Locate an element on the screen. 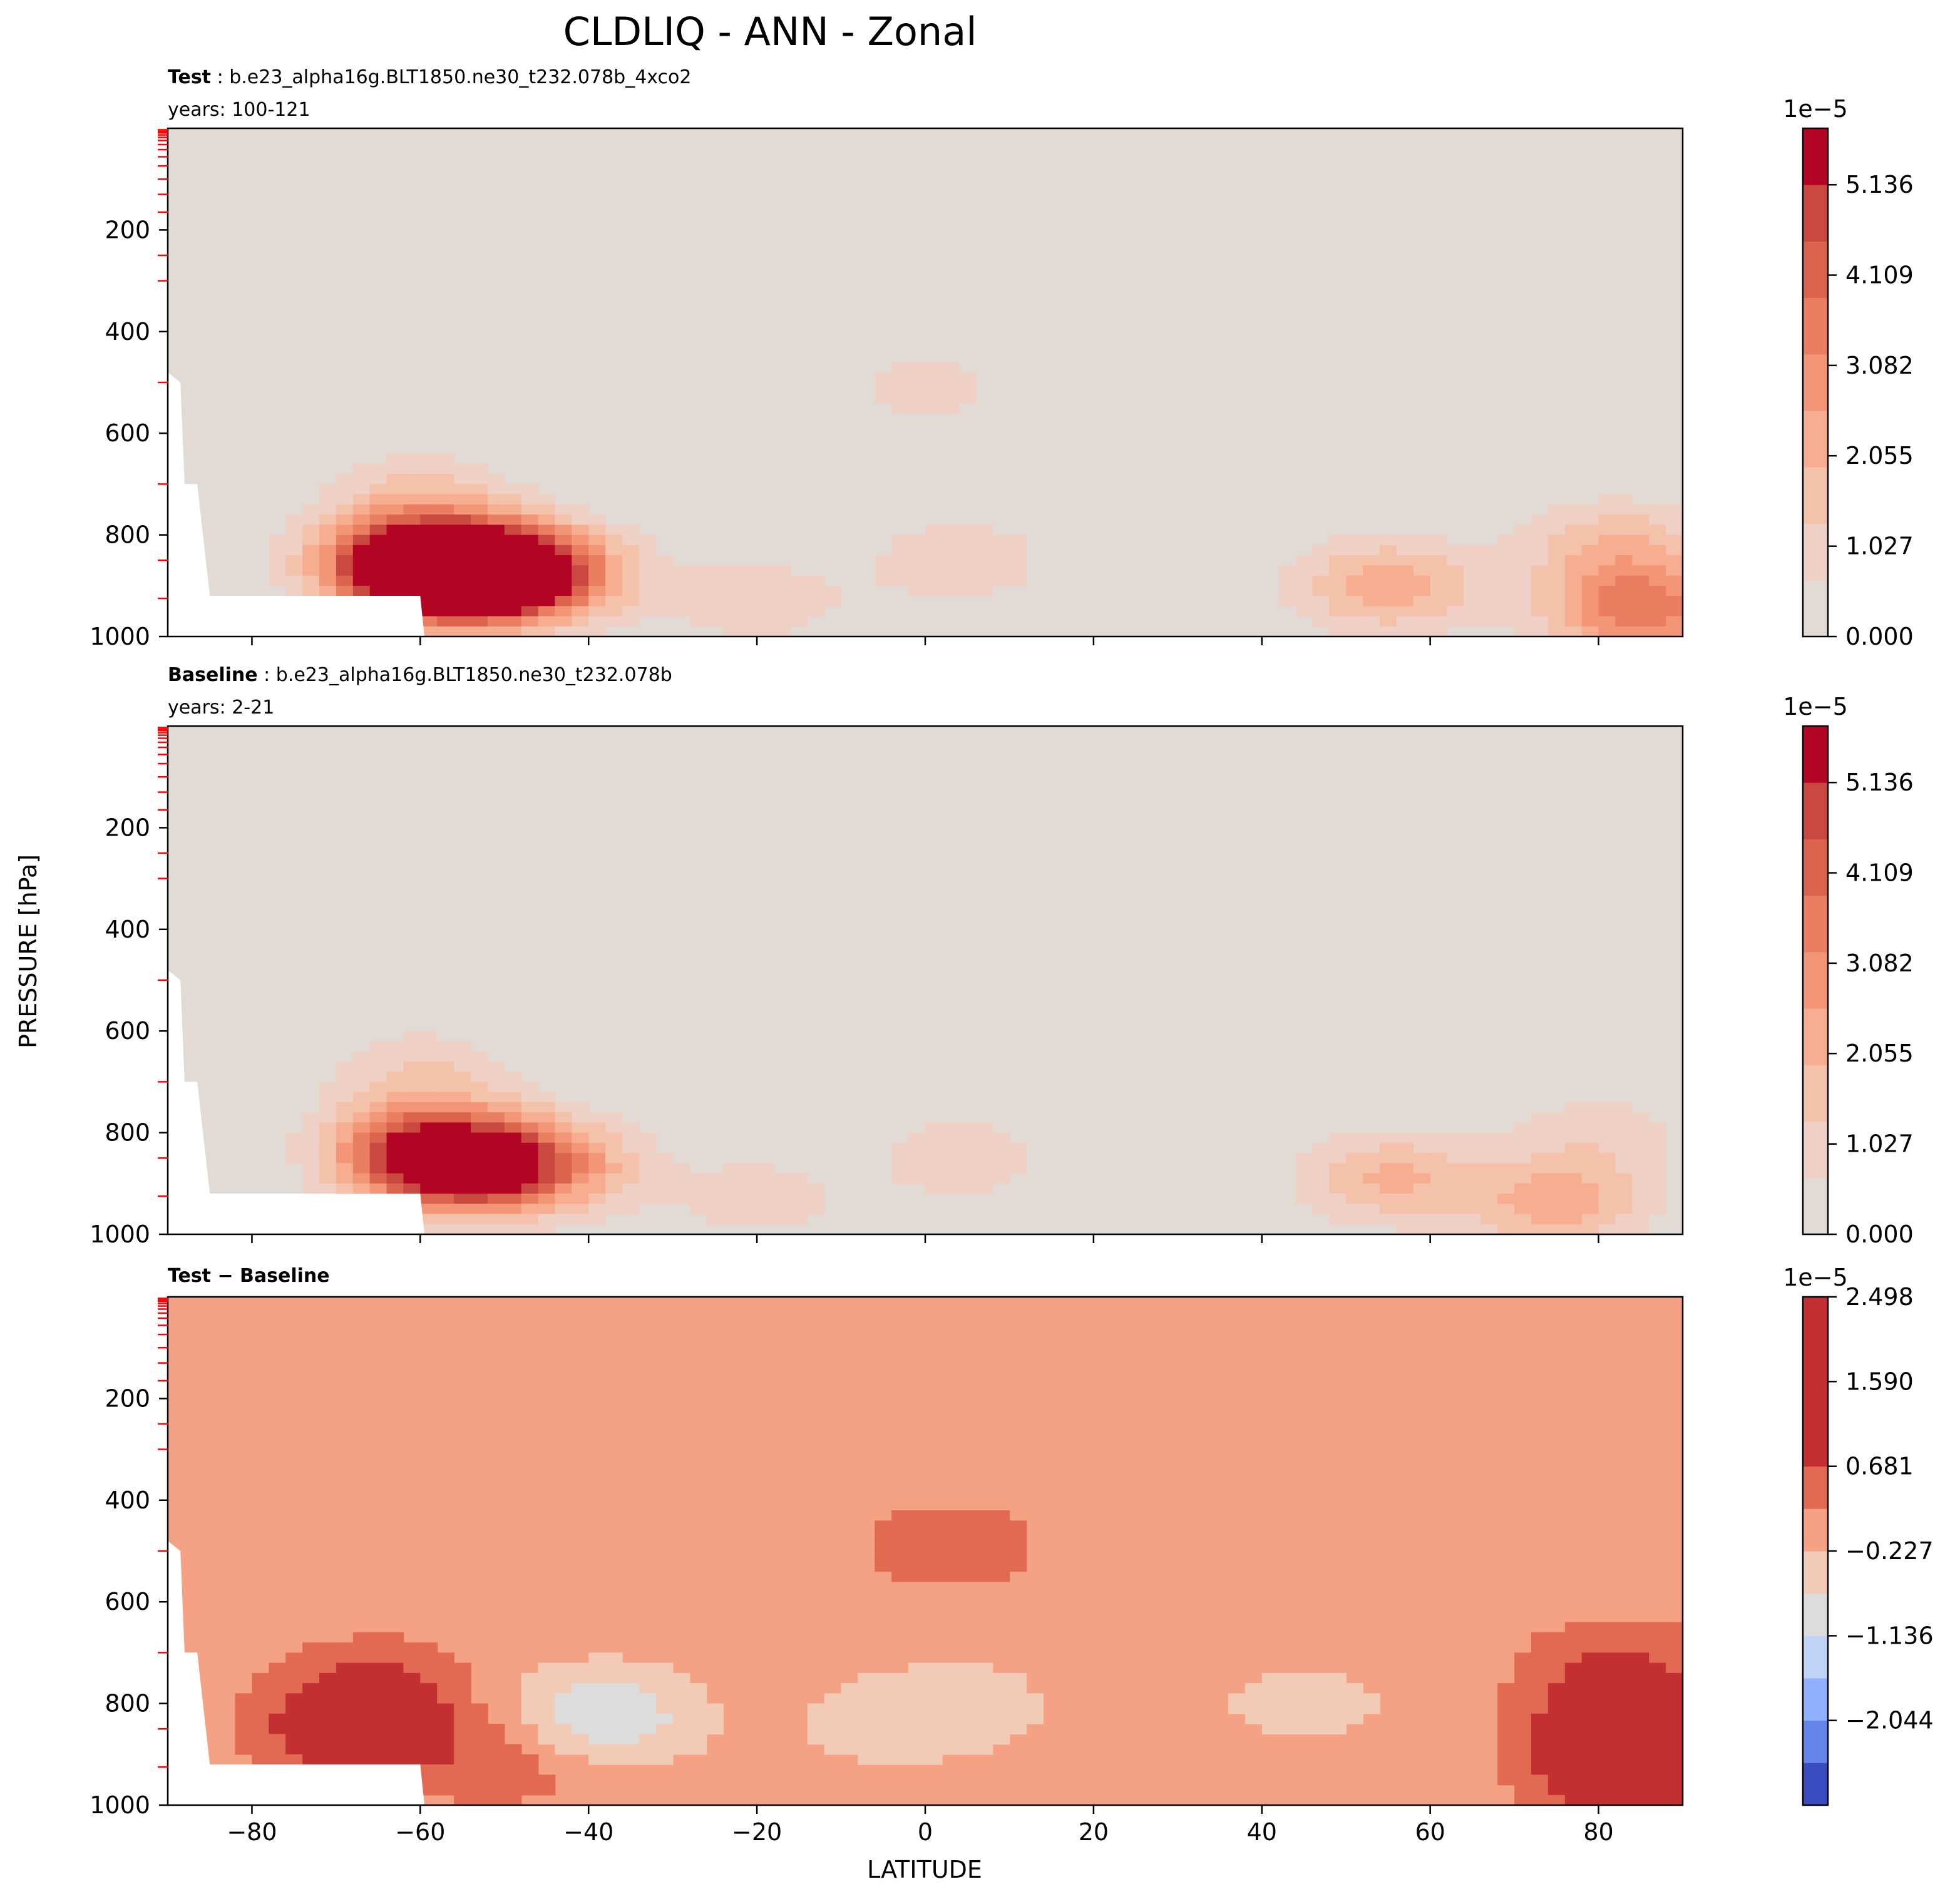 The width and height of the screenshot is (1960, 1899). colorbar-swatch is located at coordinates (1815, 1206).